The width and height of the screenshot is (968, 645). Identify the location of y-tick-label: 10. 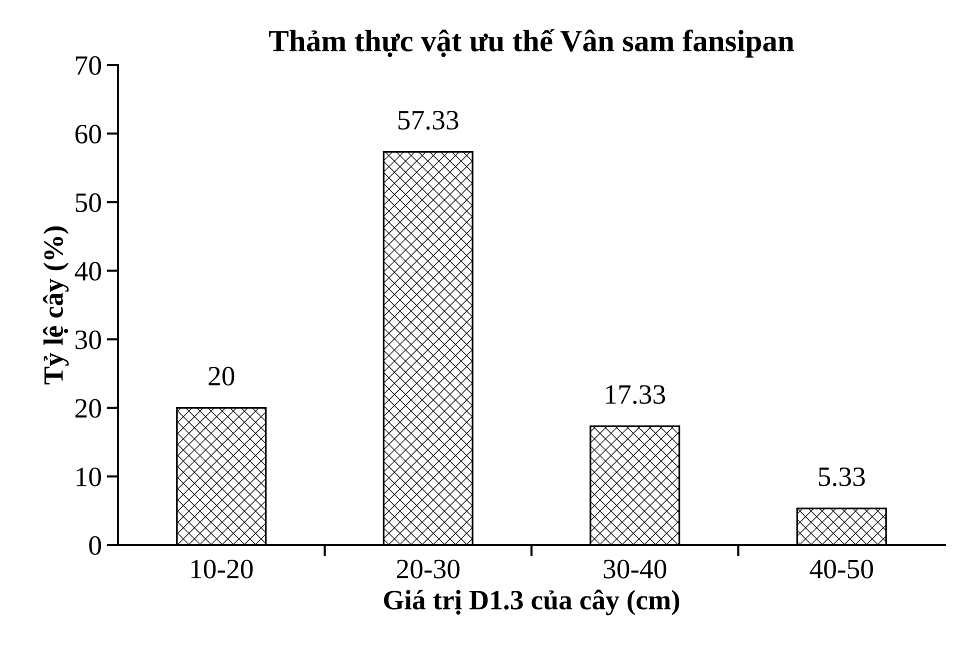
(88, 477).